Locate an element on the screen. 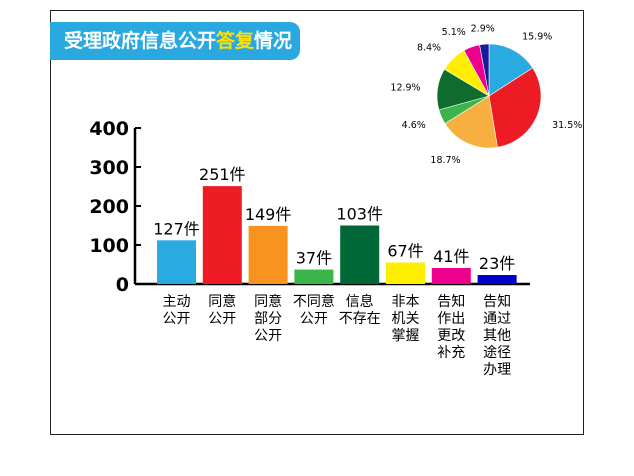  x-category-label: 非本机关掌握 is located at coordinates (406, 319).